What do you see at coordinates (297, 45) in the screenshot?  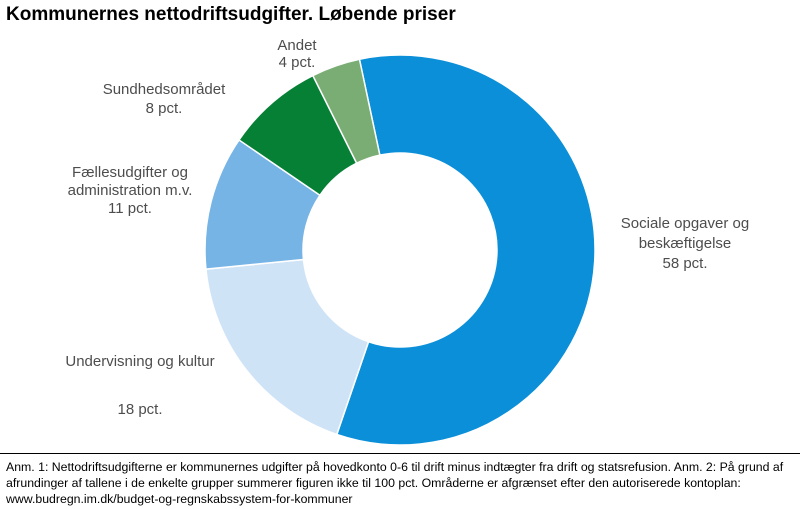 I see `slice-label-line: Andet` at bounding box center [297, 45].